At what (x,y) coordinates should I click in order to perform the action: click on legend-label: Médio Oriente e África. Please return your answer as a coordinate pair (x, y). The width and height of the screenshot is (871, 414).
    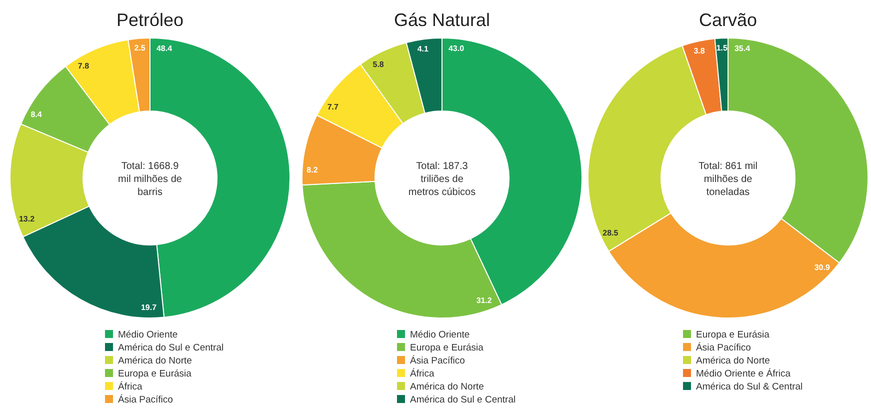
    Looking at the image, I should click on (744, 374).